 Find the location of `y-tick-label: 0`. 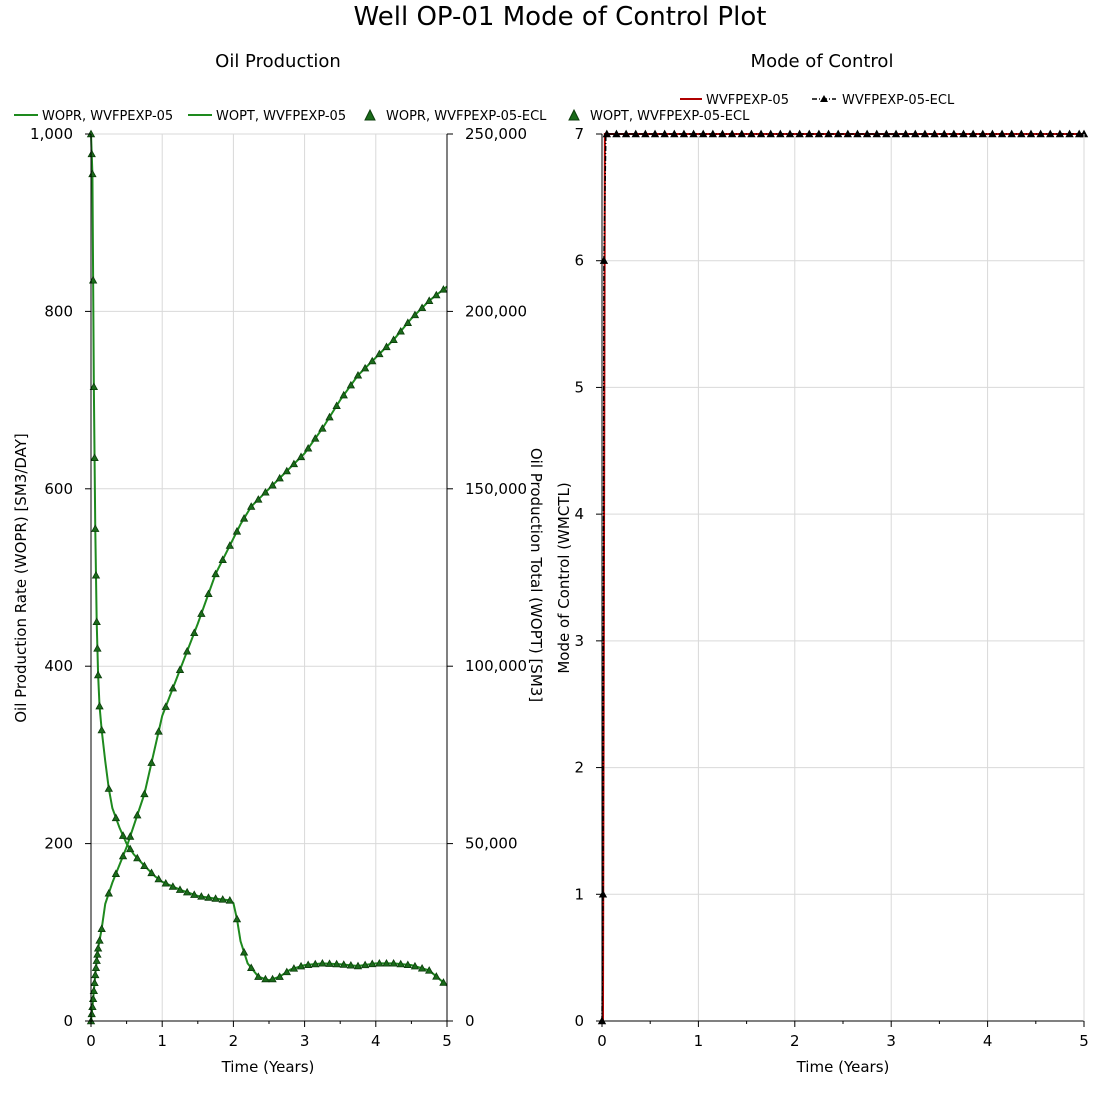

y-tick-label: 0 is located at coordinates (579, 1021).